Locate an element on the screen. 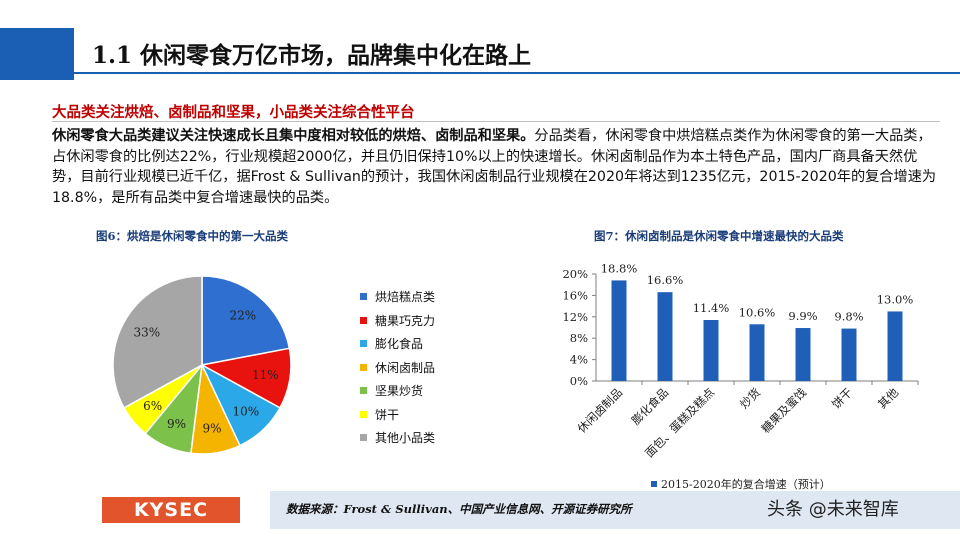  title-underline is located at coordinates (517, 73).